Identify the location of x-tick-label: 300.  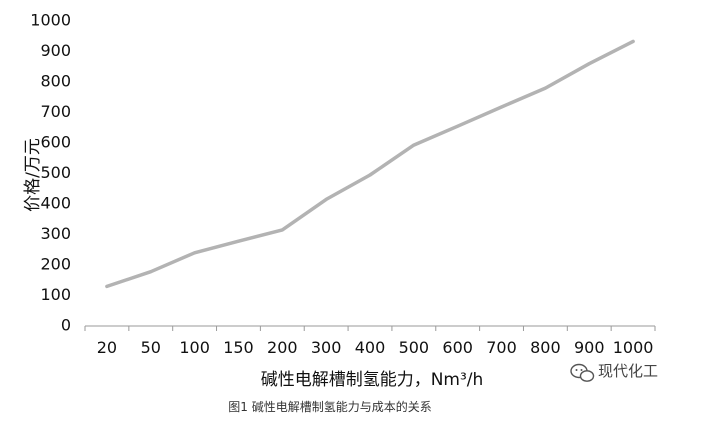
(326, 347).